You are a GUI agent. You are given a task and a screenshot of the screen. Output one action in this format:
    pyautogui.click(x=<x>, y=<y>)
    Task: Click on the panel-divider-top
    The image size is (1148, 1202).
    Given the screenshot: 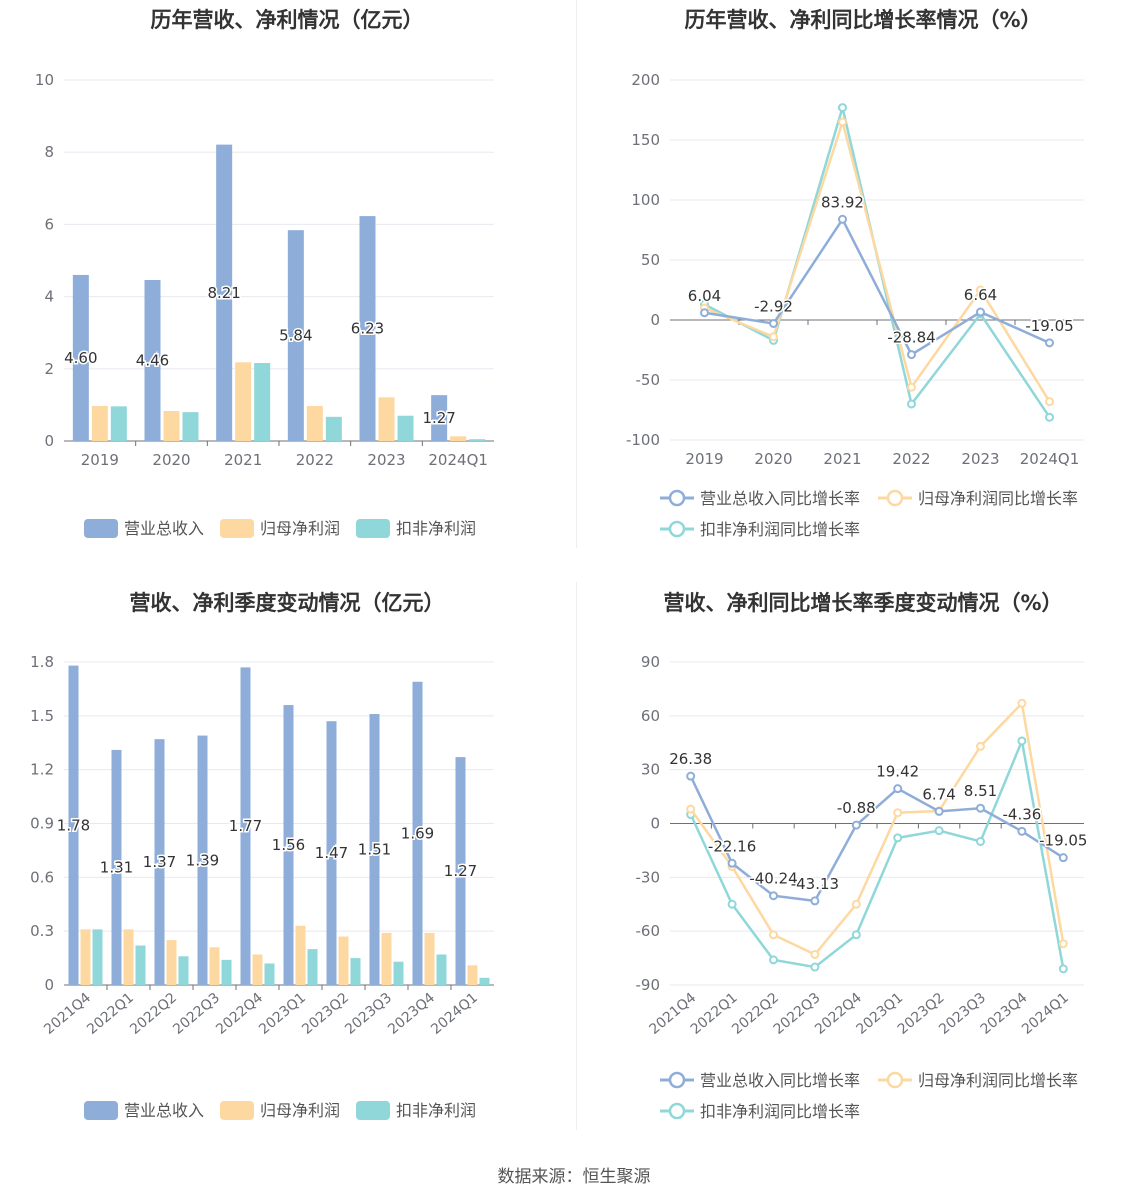 What is the action you would take?
    pyautogui.click(x=576, y=274)
    